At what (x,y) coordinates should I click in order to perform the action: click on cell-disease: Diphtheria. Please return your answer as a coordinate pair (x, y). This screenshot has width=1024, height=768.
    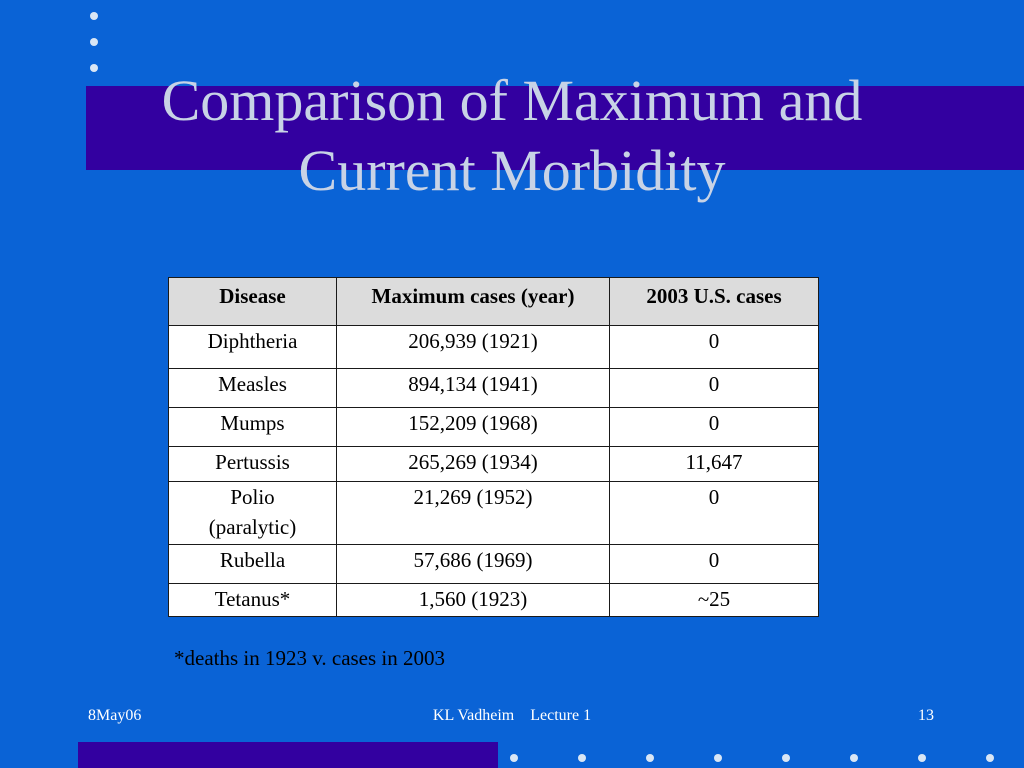
    Looking at the image, I should click on (252, 347).